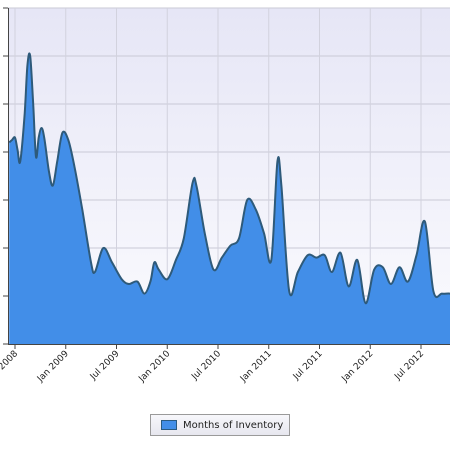  What do you see at coordinates (53, 367) in the screenshot?
I see `x-tick-label: Jan 2009` at bounding box center [53, 367].